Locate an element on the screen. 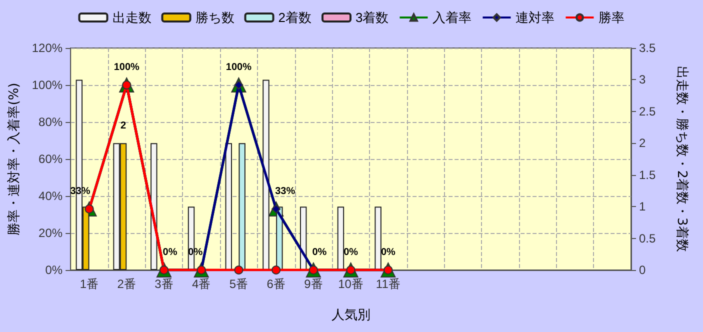 The image size is (703, 332). data-label: 2 is located at coordinates (123, 126).